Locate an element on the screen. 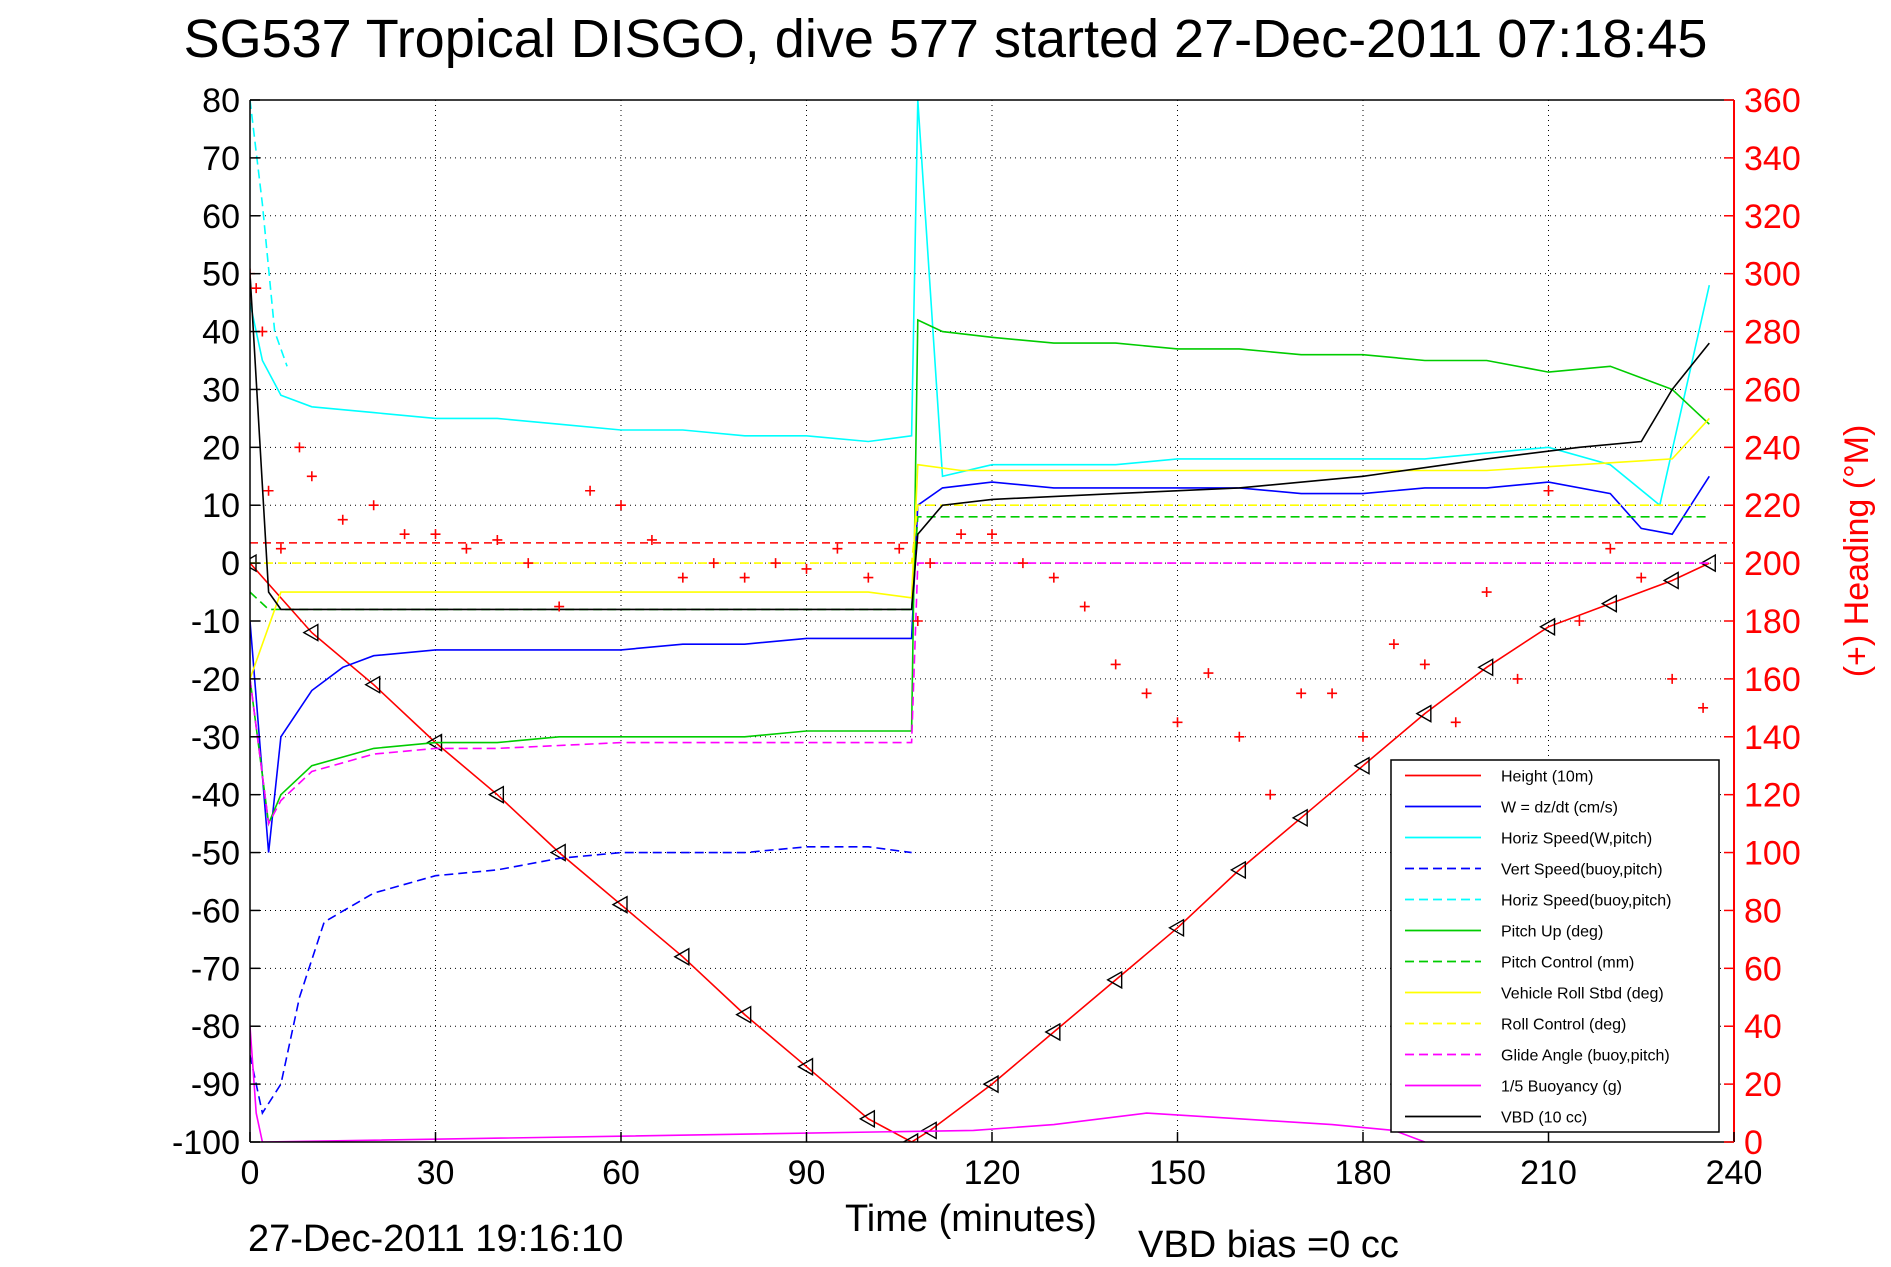 The width and height of the screenshot is (1891, 1267). legend-label-9: Glide Angle (buoy,pitch) is located at coordinates (1585, 1056).